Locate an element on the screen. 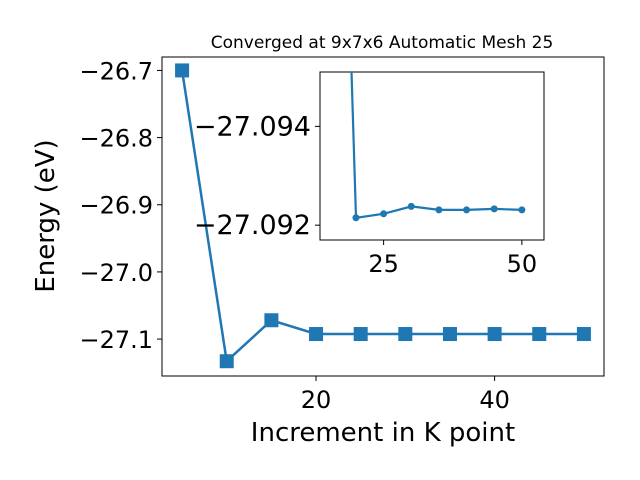  main-y-tick-label: −26.8 is located at coordinates (116, 139).